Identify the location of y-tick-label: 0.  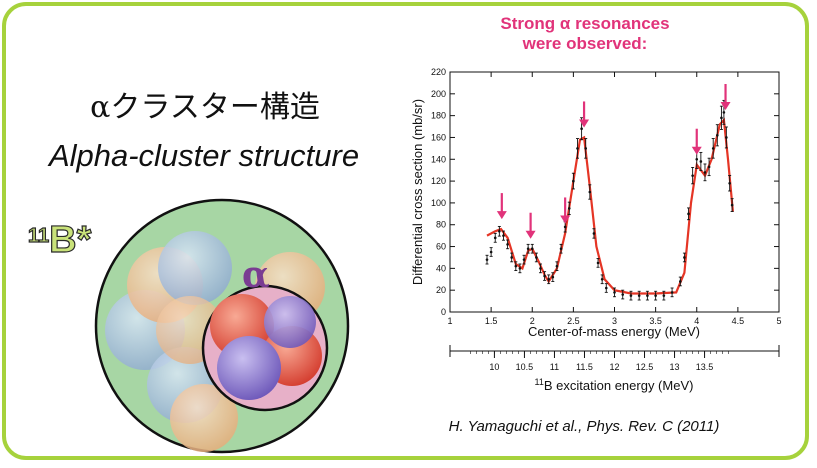
(443, 312).